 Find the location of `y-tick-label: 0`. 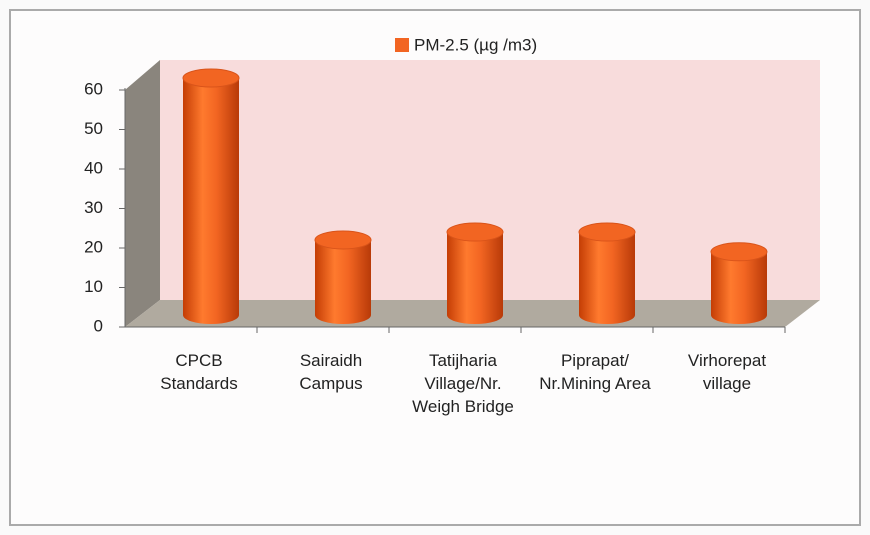

y-tick-label: 0 is located at coordinates (98, 325).